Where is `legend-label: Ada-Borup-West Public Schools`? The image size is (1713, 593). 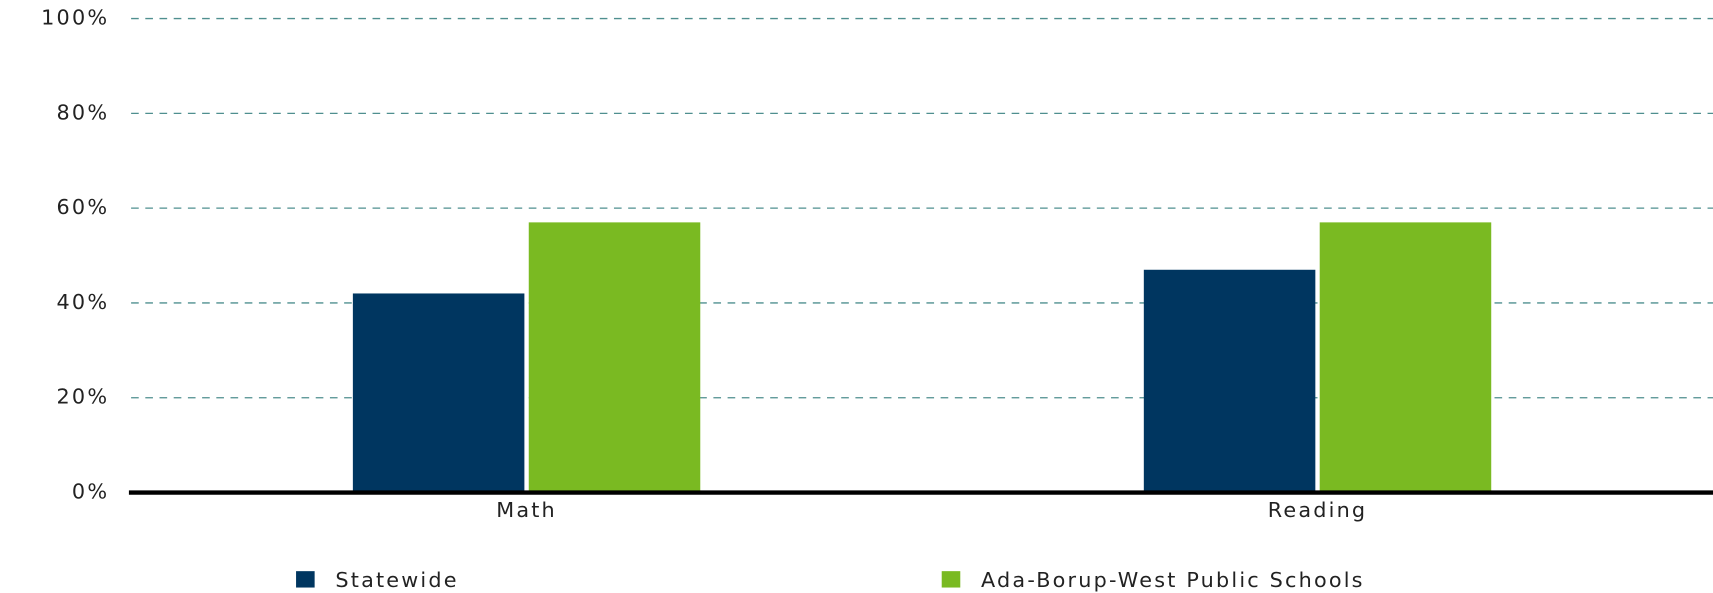
legend-label: Ada-Borup-West Public Schools is located at coordinates (1173, 580).